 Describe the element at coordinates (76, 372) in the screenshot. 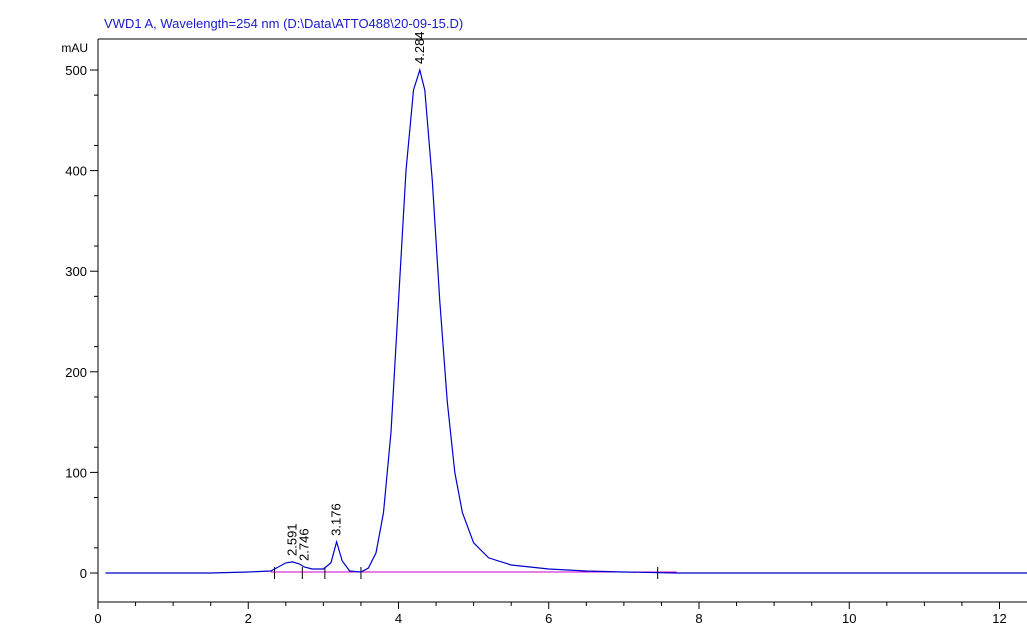

I see `y-tick-label: 200` at that location.